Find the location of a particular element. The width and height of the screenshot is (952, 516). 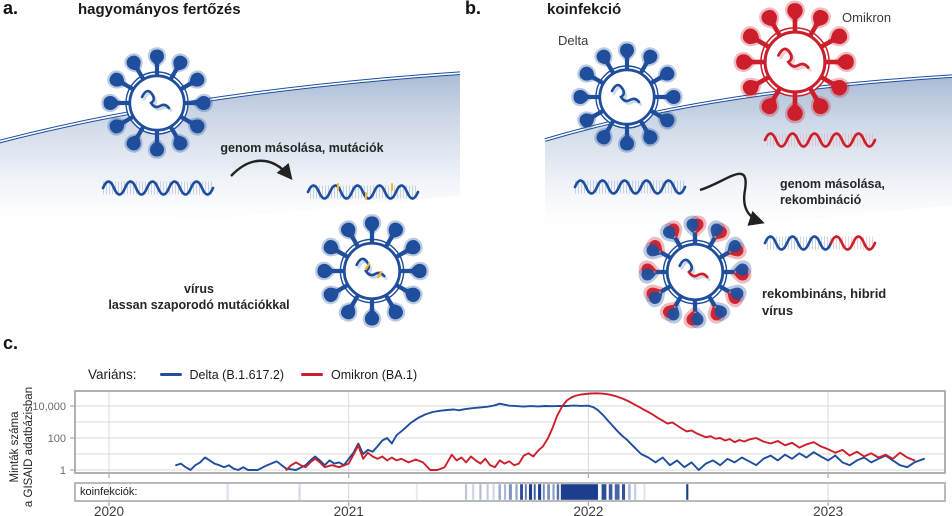

panel-a-result-note: vírus lassan szaporodó mutációkkal is located at coordinates (199, 297).